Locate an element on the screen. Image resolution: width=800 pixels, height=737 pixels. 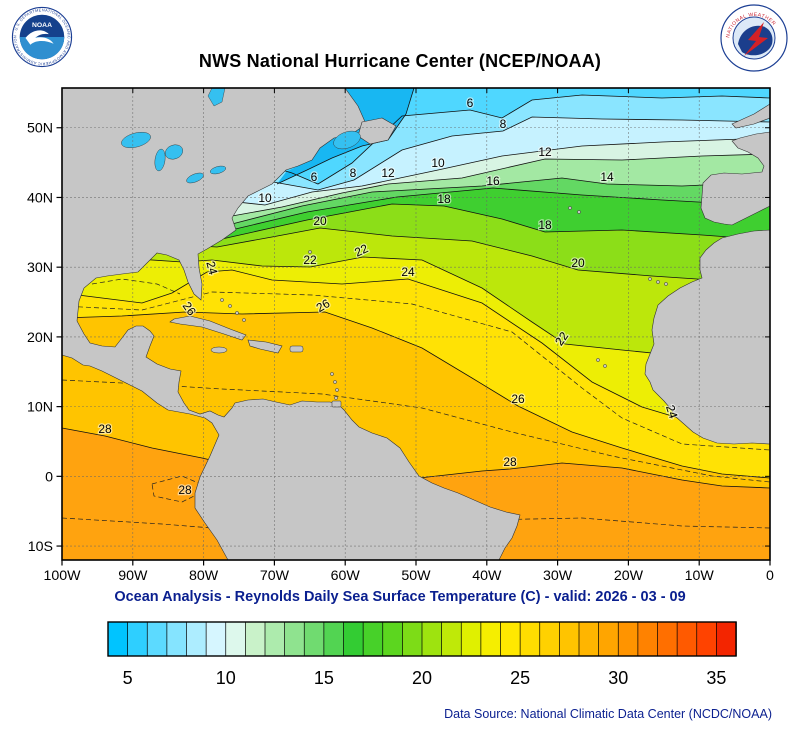
noaa-gull-icon is located at coordinates (39, 37).